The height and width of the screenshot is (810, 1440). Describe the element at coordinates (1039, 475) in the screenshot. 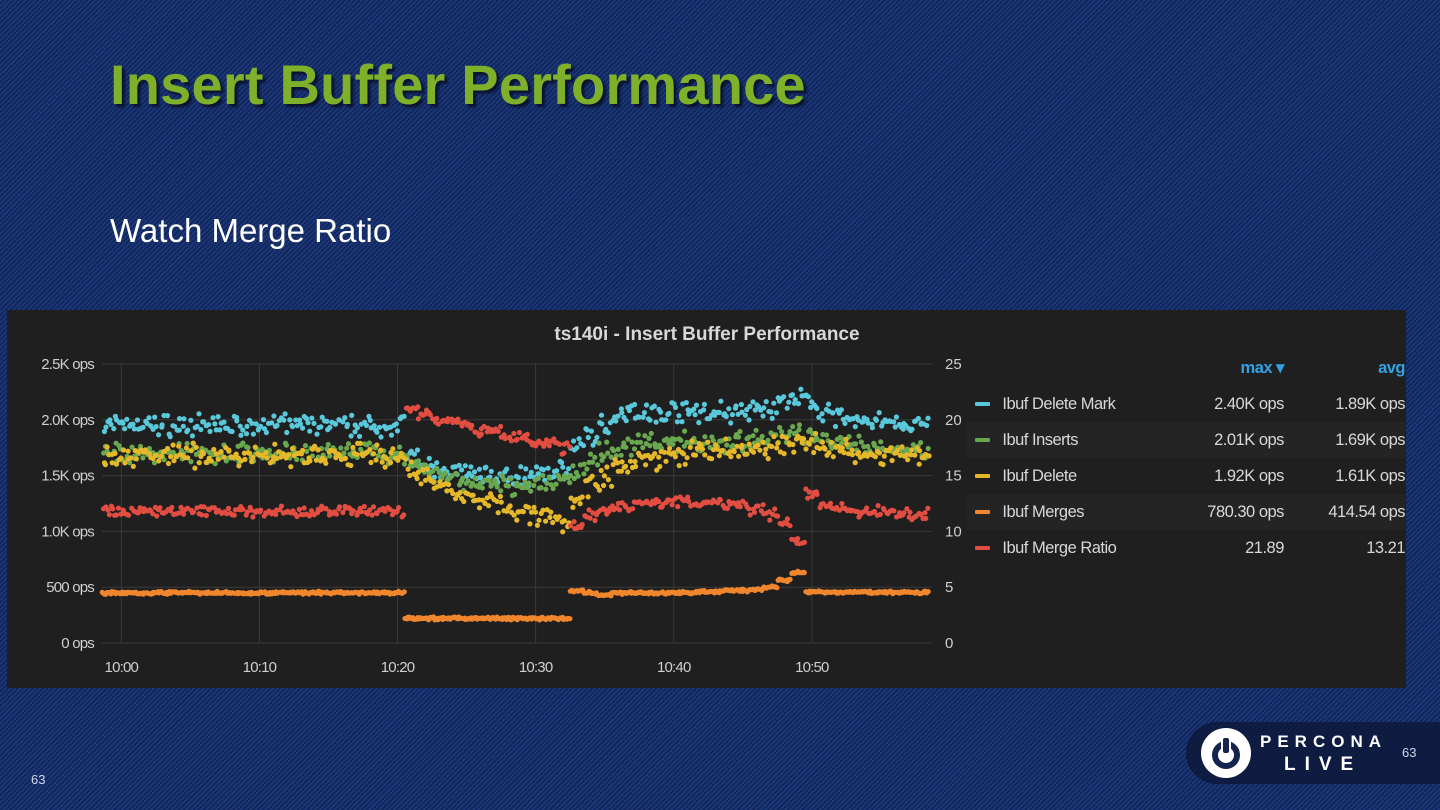

I see `legend-name: Ibuf Delete` at that location.